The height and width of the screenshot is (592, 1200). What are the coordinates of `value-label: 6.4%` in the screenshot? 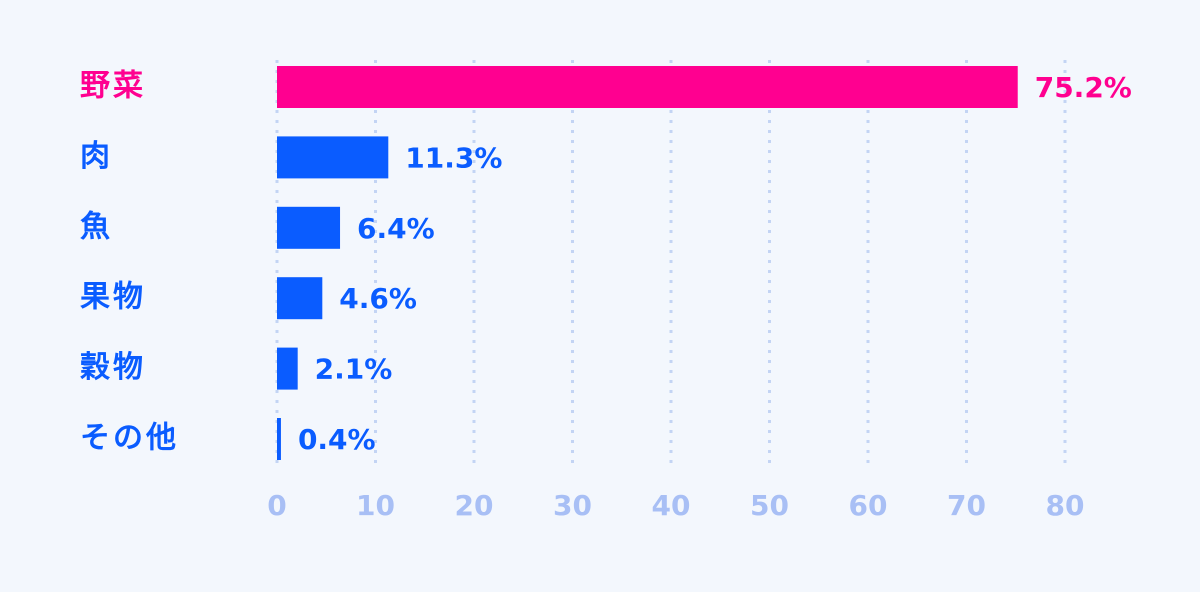 It's located at (396, 228).